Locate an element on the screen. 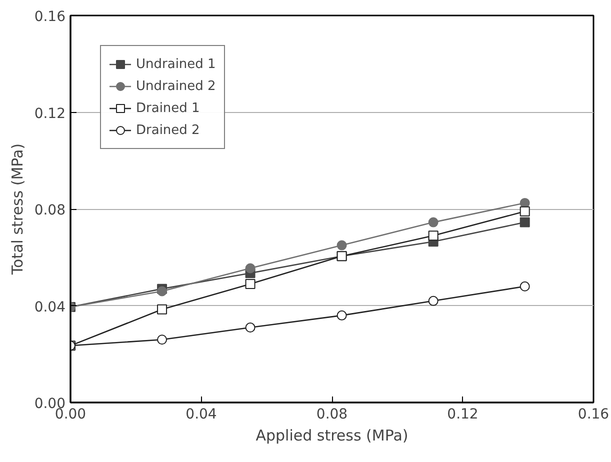 The height and width of the screenshot is (462, 611). x-tick-label: 0.12 is located at coordinates (462, 414).